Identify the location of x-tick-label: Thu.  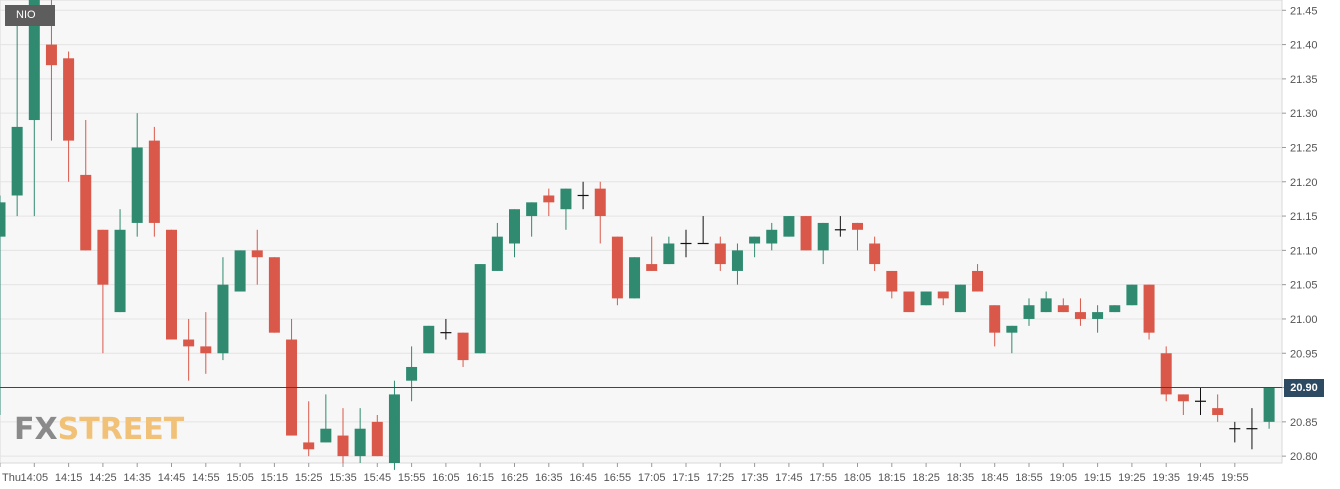
(11, 478).